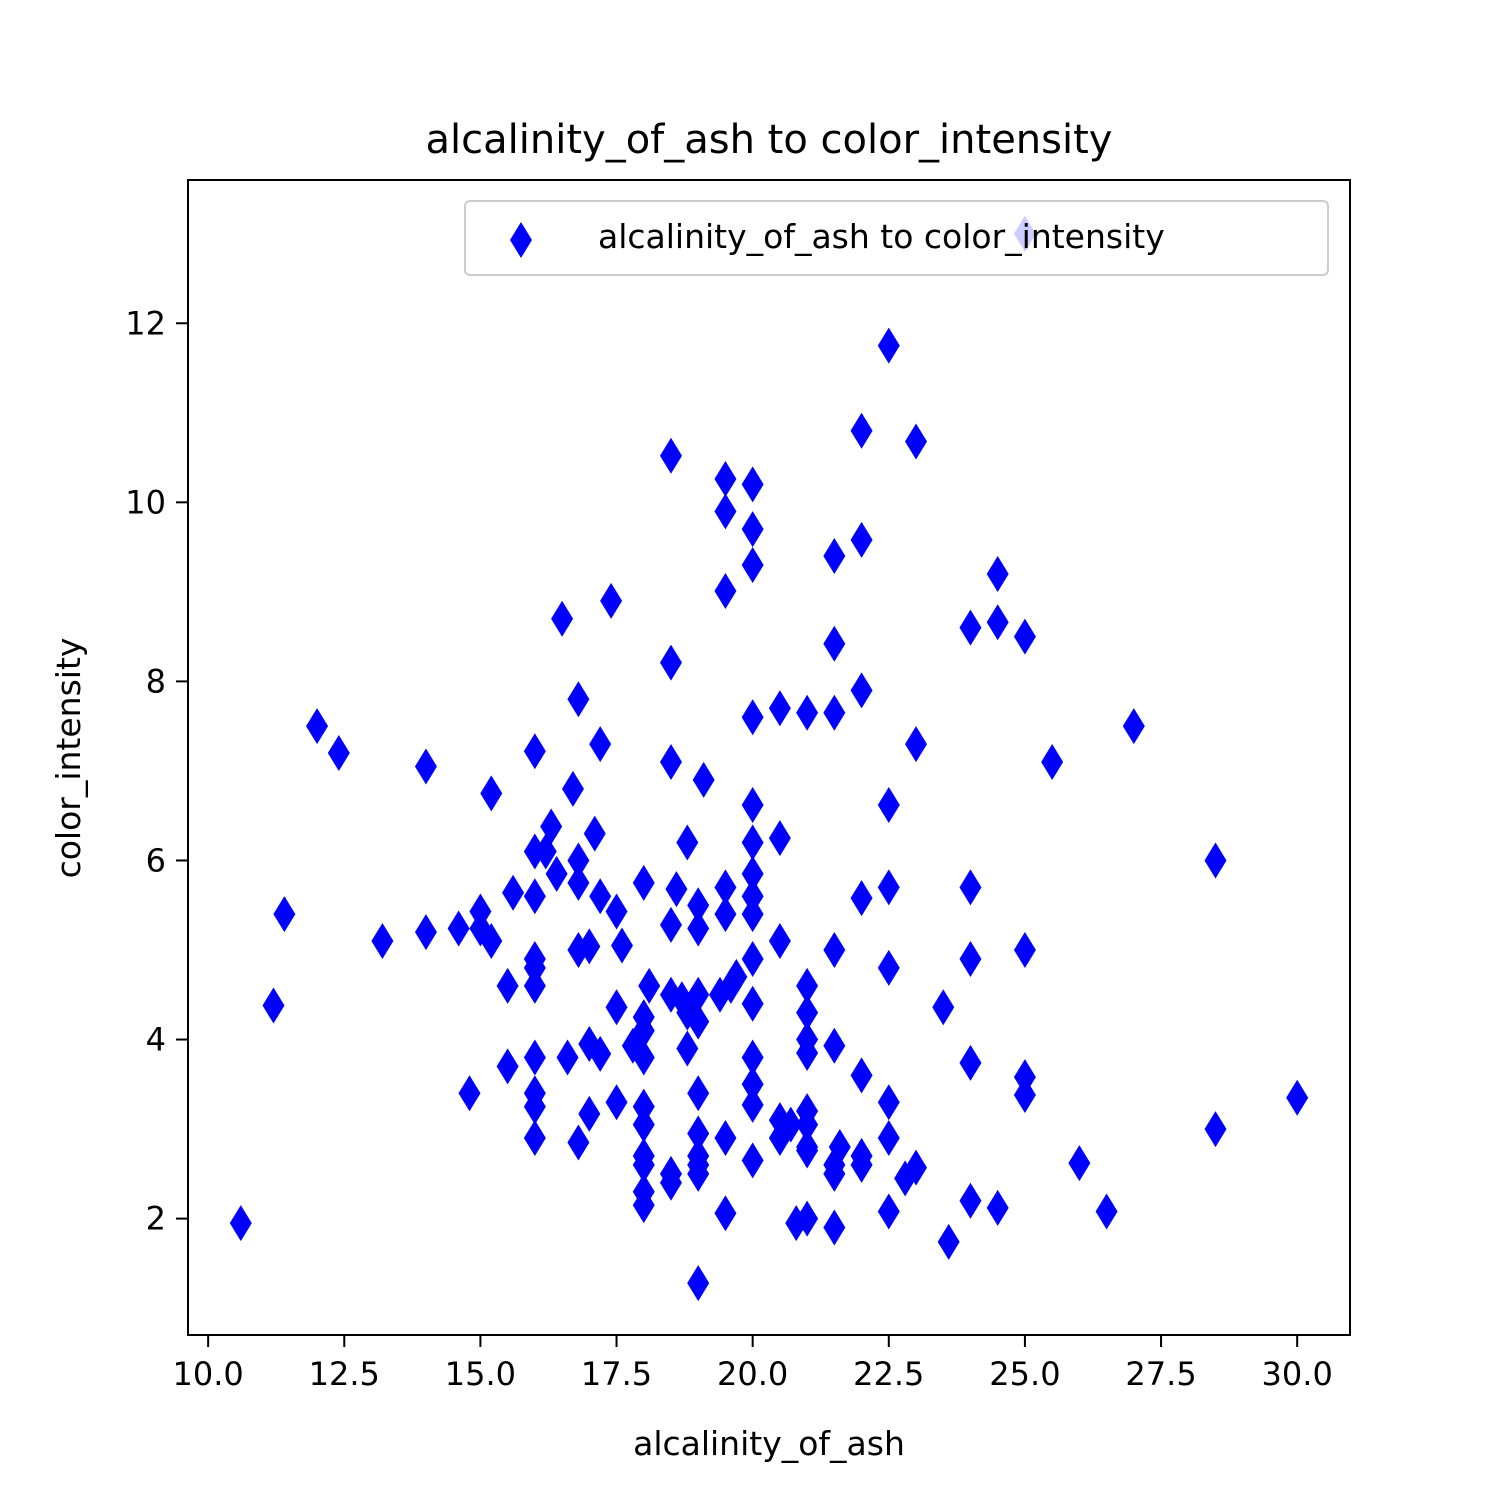 The height and width of the screenshot is (1500, 1500). I want to click on x-tick-label: 10.0, so click(208, 1374).